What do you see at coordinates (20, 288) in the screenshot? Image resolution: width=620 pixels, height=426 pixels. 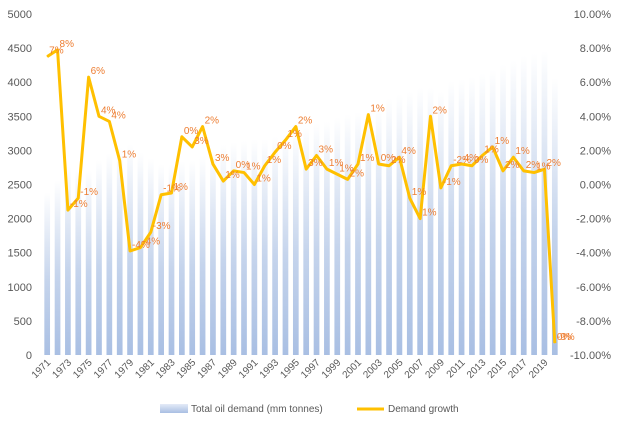 I see `y-left-tick-label: 1000` at bounding box center [20, 288].